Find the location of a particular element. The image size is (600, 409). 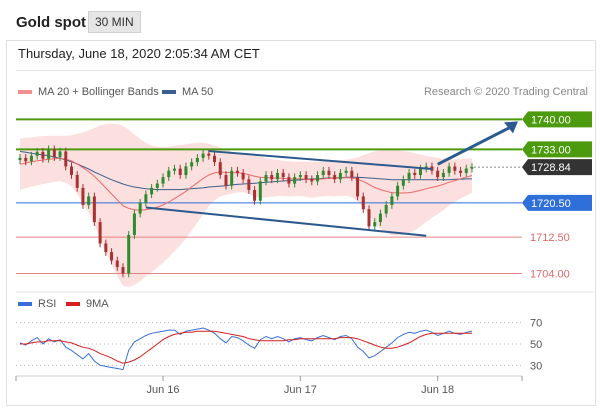

rsi-ma-line is located at coordinates (246, 347).